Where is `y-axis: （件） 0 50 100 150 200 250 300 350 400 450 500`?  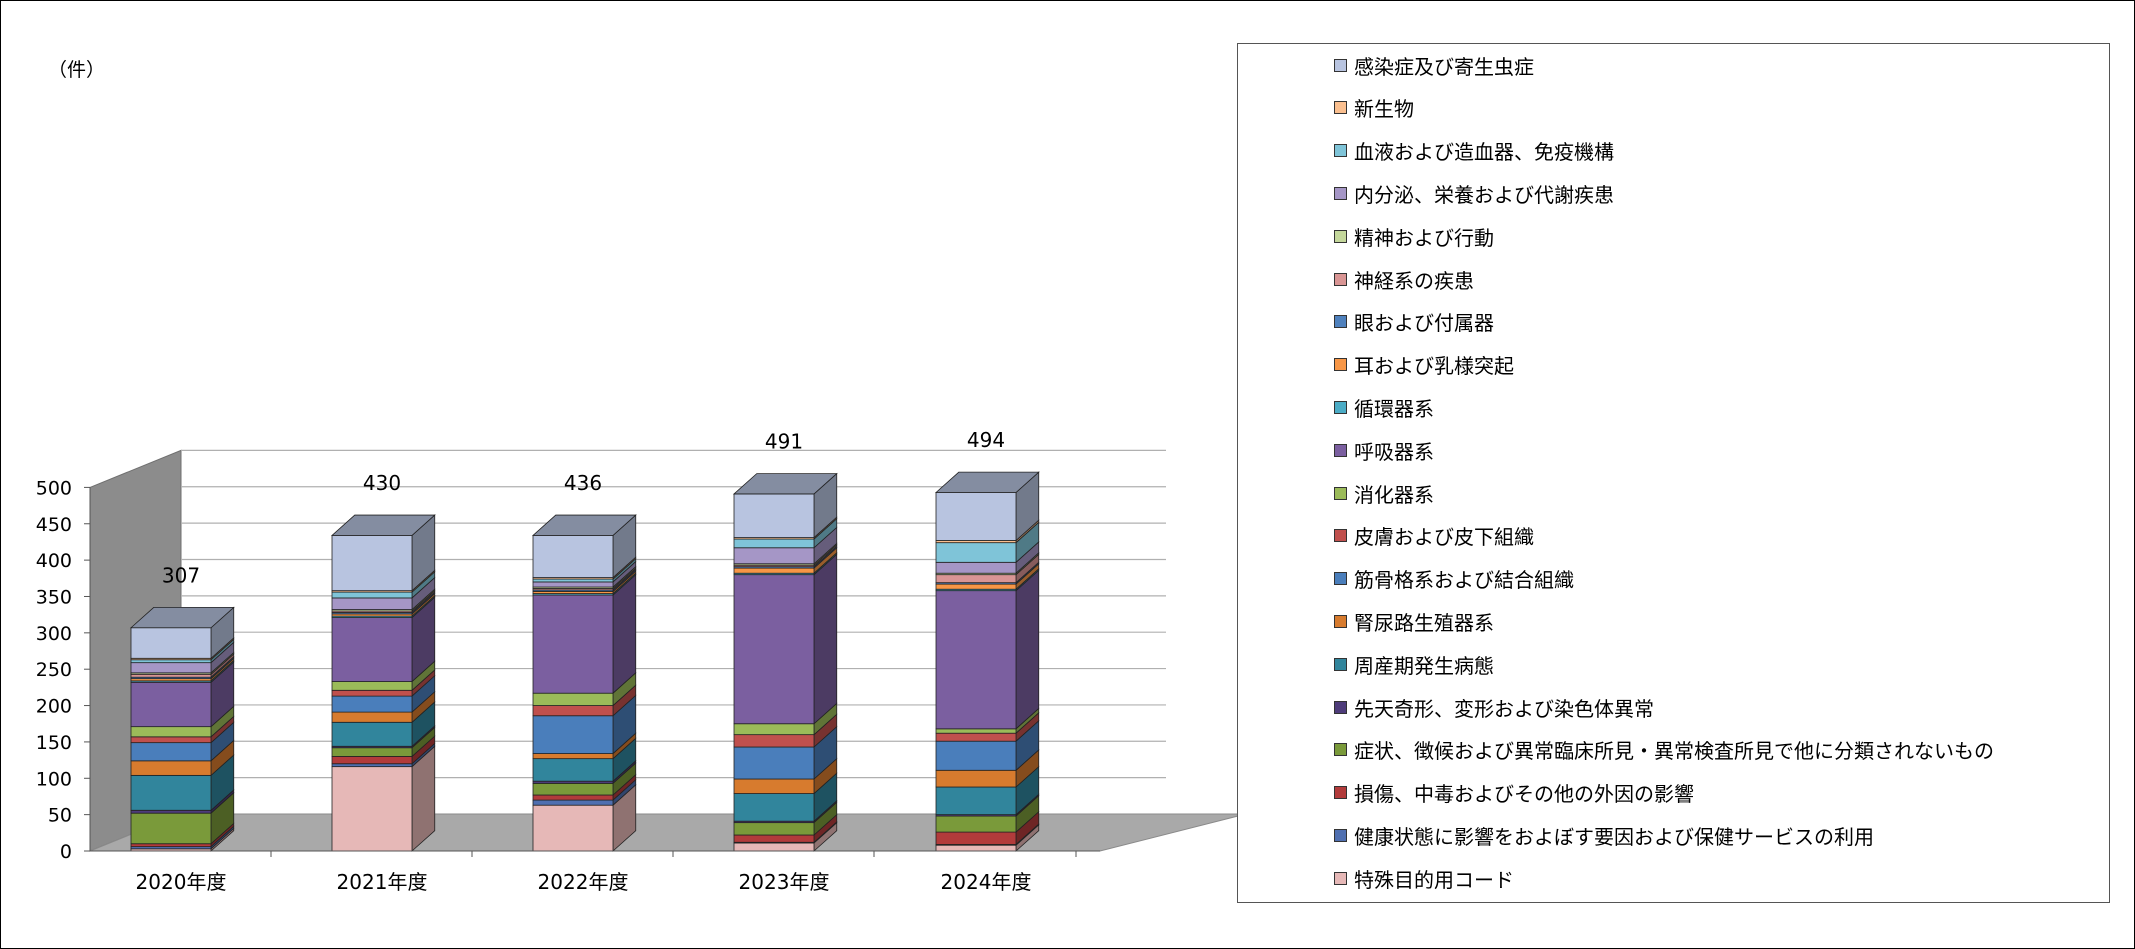
y-axis: （件） 0 50 100 150 200 250 300 350 400 450 500 is located at coordinates (70, 461).